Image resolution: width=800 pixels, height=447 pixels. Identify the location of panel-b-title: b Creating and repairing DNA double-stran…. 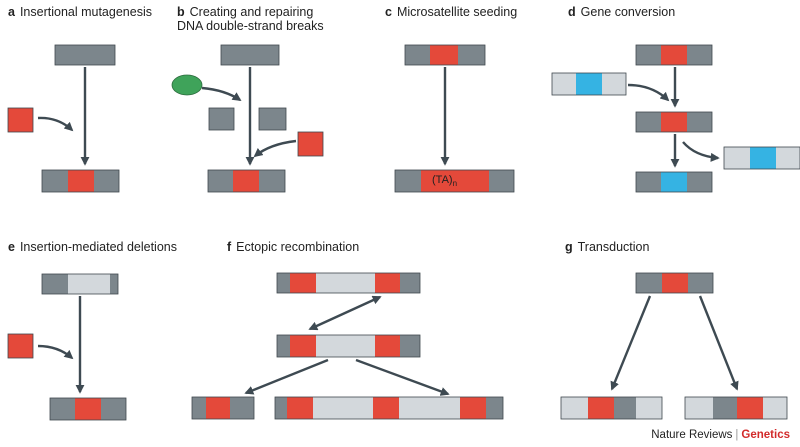
(252, 19).